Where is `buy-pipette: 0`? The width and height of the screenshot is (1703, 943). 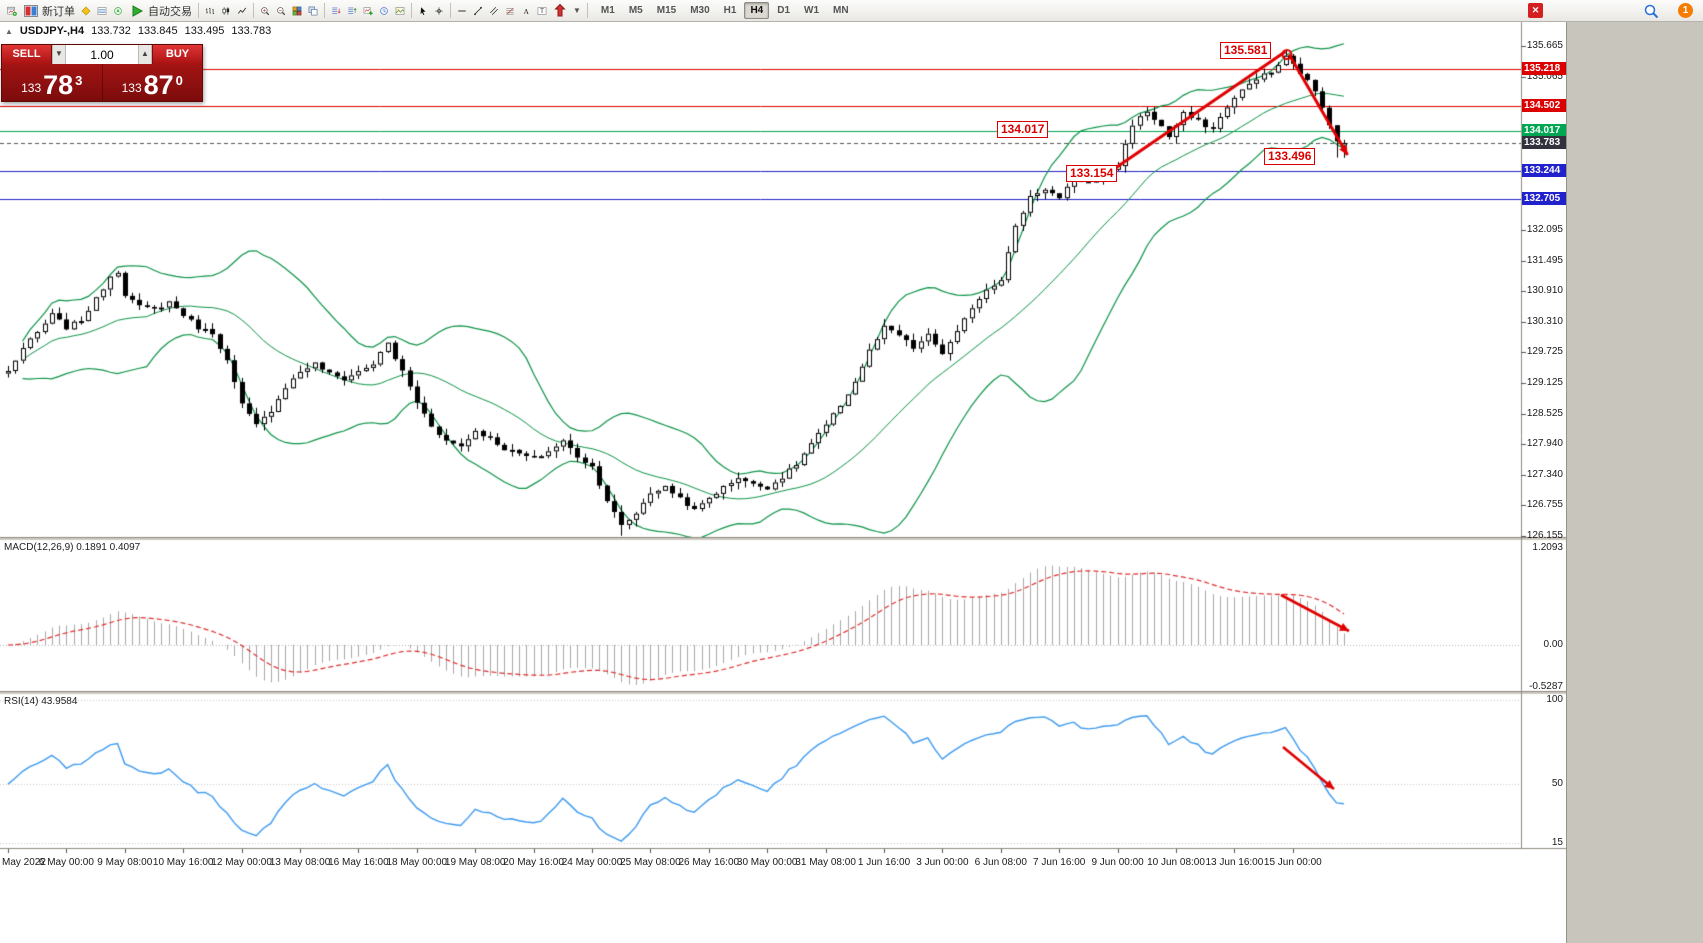
buy-pipette: 0 is located at coordinates (179, 80).